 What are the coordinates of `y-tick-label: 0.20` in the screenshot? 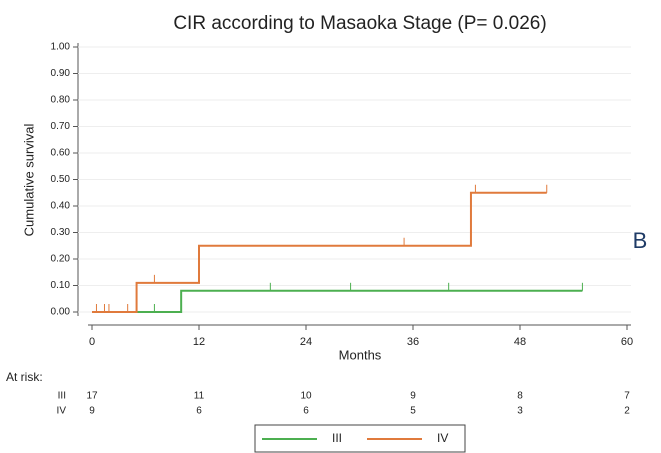 It's located at (61, 259).